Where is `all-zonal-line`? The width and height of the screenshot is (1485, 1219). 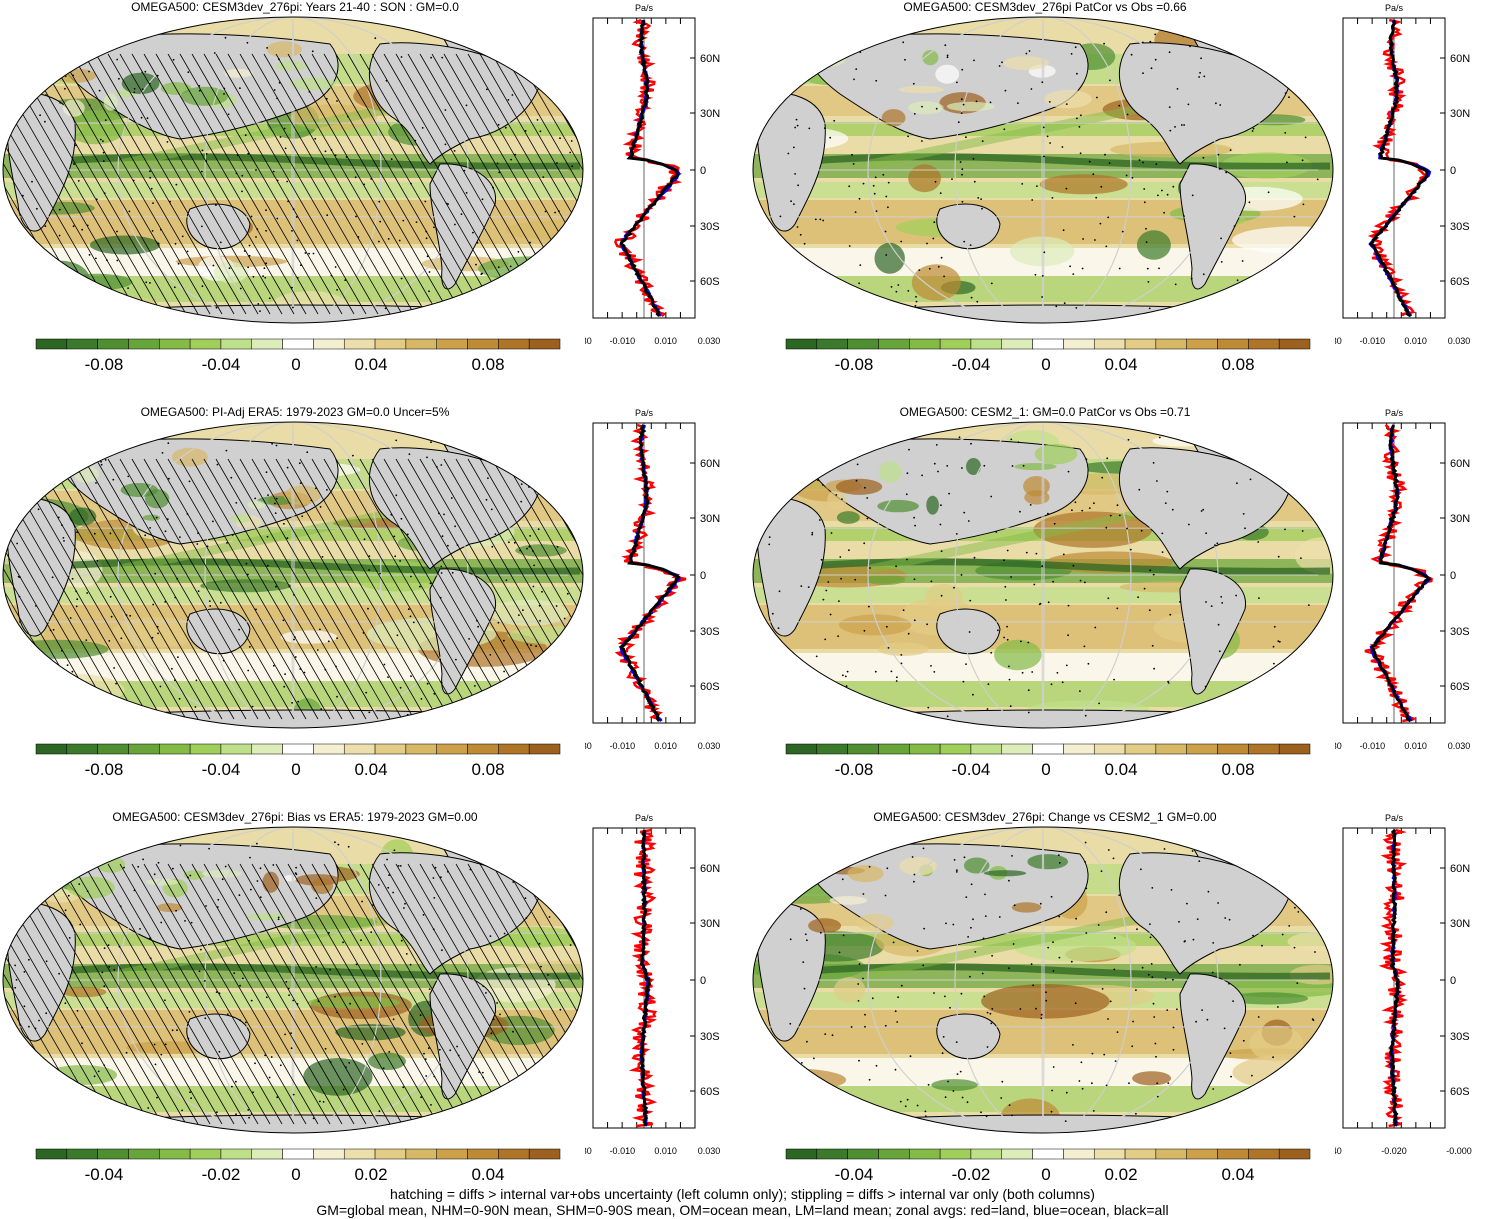 all-zonal-line is located at coordinates (1394, 977).